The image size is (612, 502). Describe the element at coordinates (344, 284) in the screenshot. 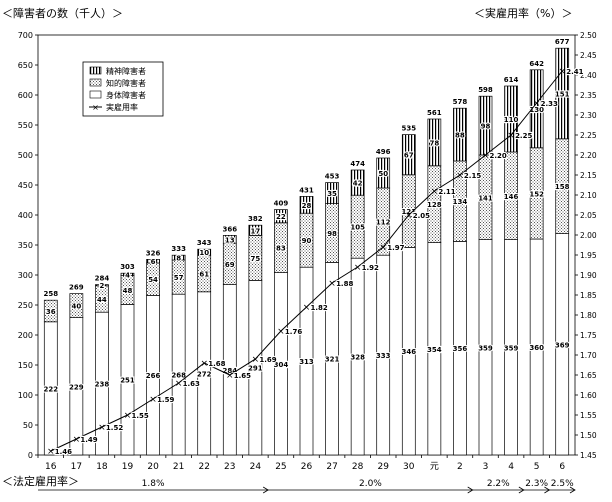

I see `rate-label: 1.88` at that location.